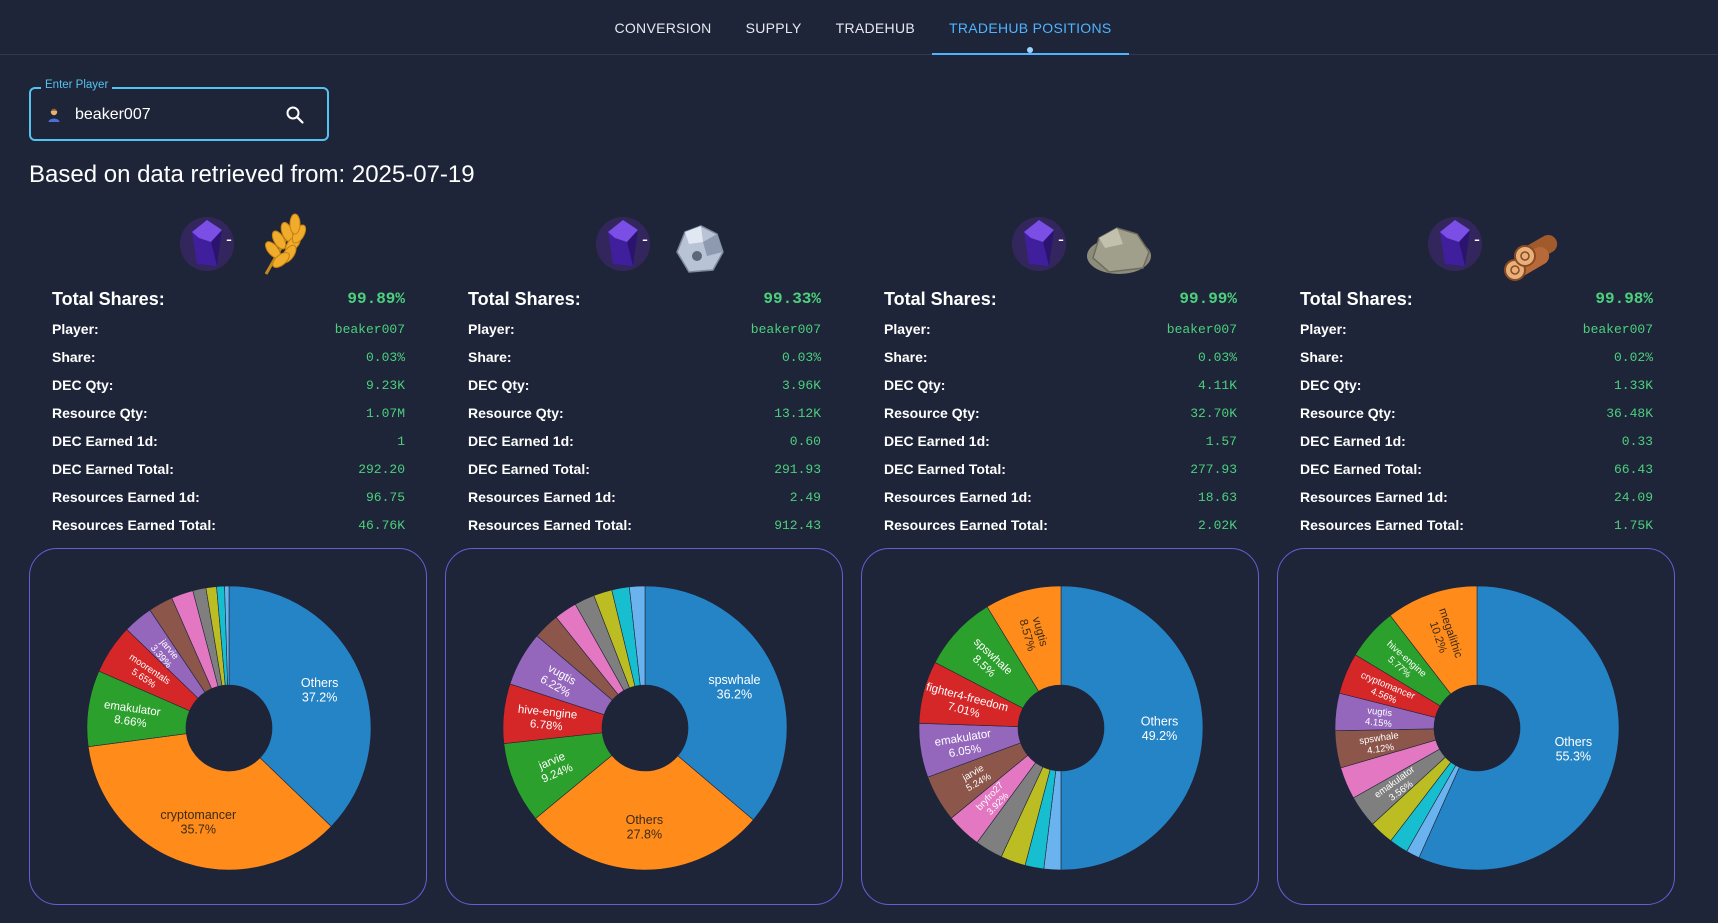  I want to click on pie-slice-label: spswhale4.12%, so click(1380, 744).